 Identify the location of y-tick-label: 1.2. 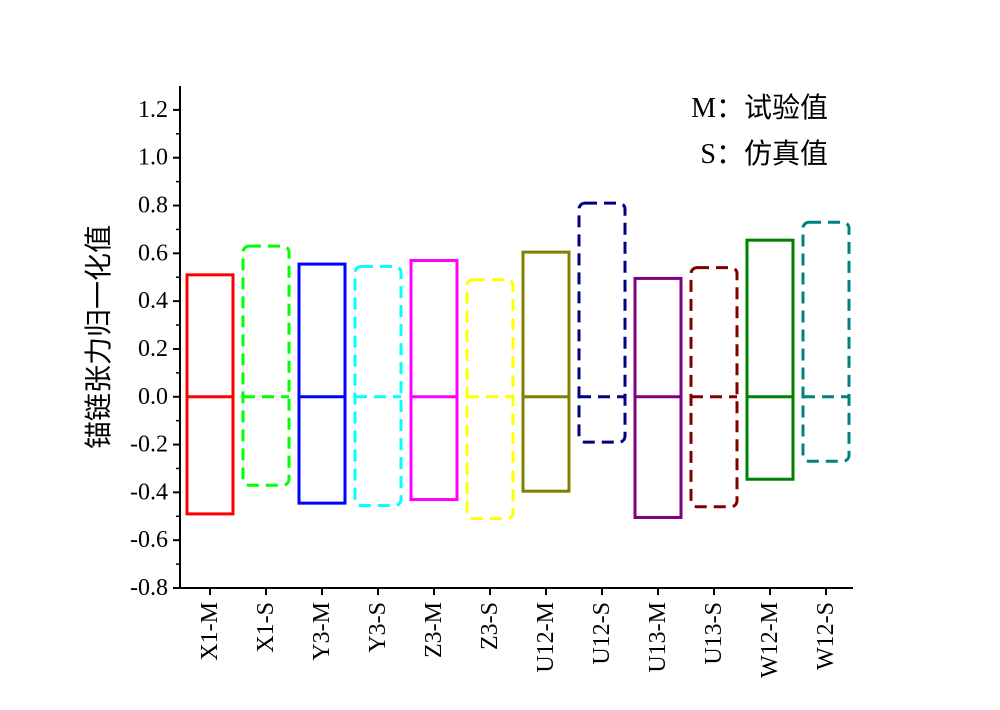
(153, 110).